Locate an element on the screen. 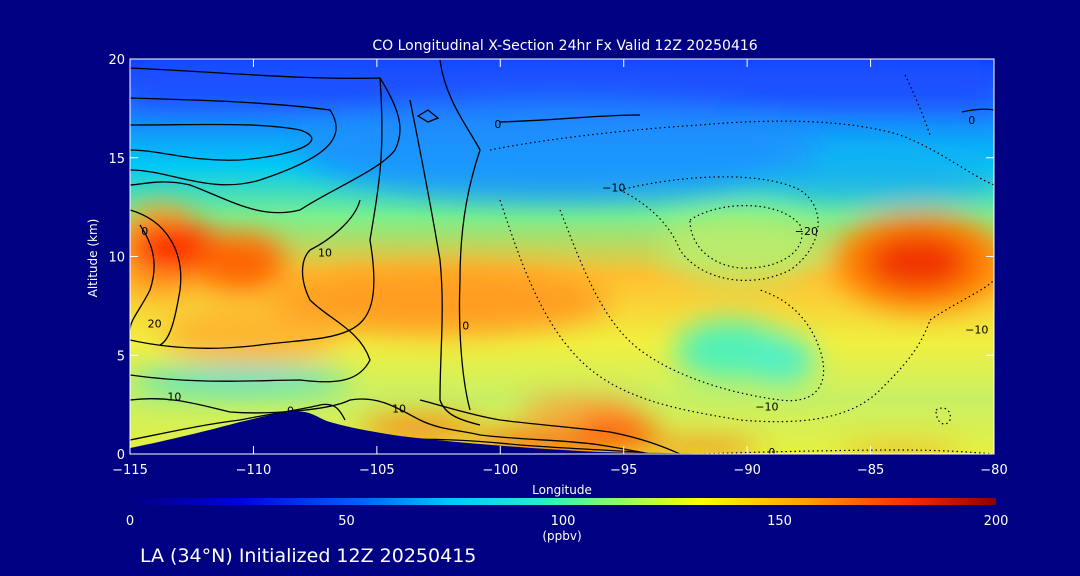 The height and width of the screenshot is (576, 1080). colorbar-unit: (ppbv) is located at coordinates (561, 536).